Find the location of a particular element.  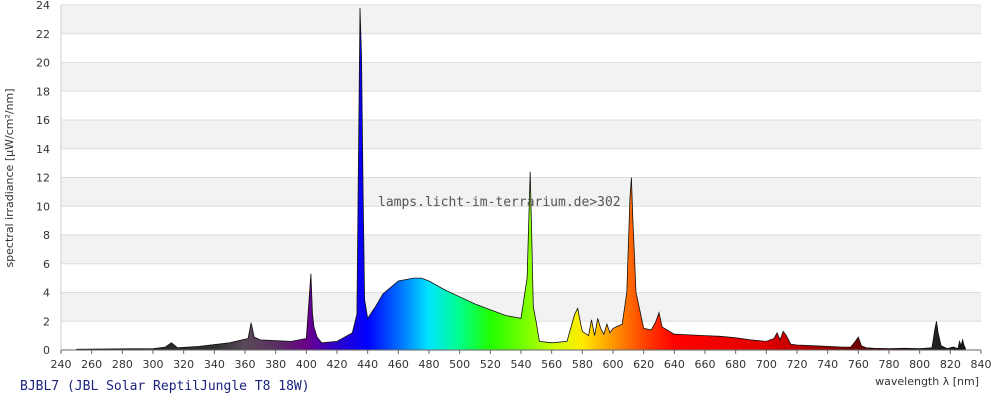

x-tick-label: 460 is located at coordinates (398, 364).